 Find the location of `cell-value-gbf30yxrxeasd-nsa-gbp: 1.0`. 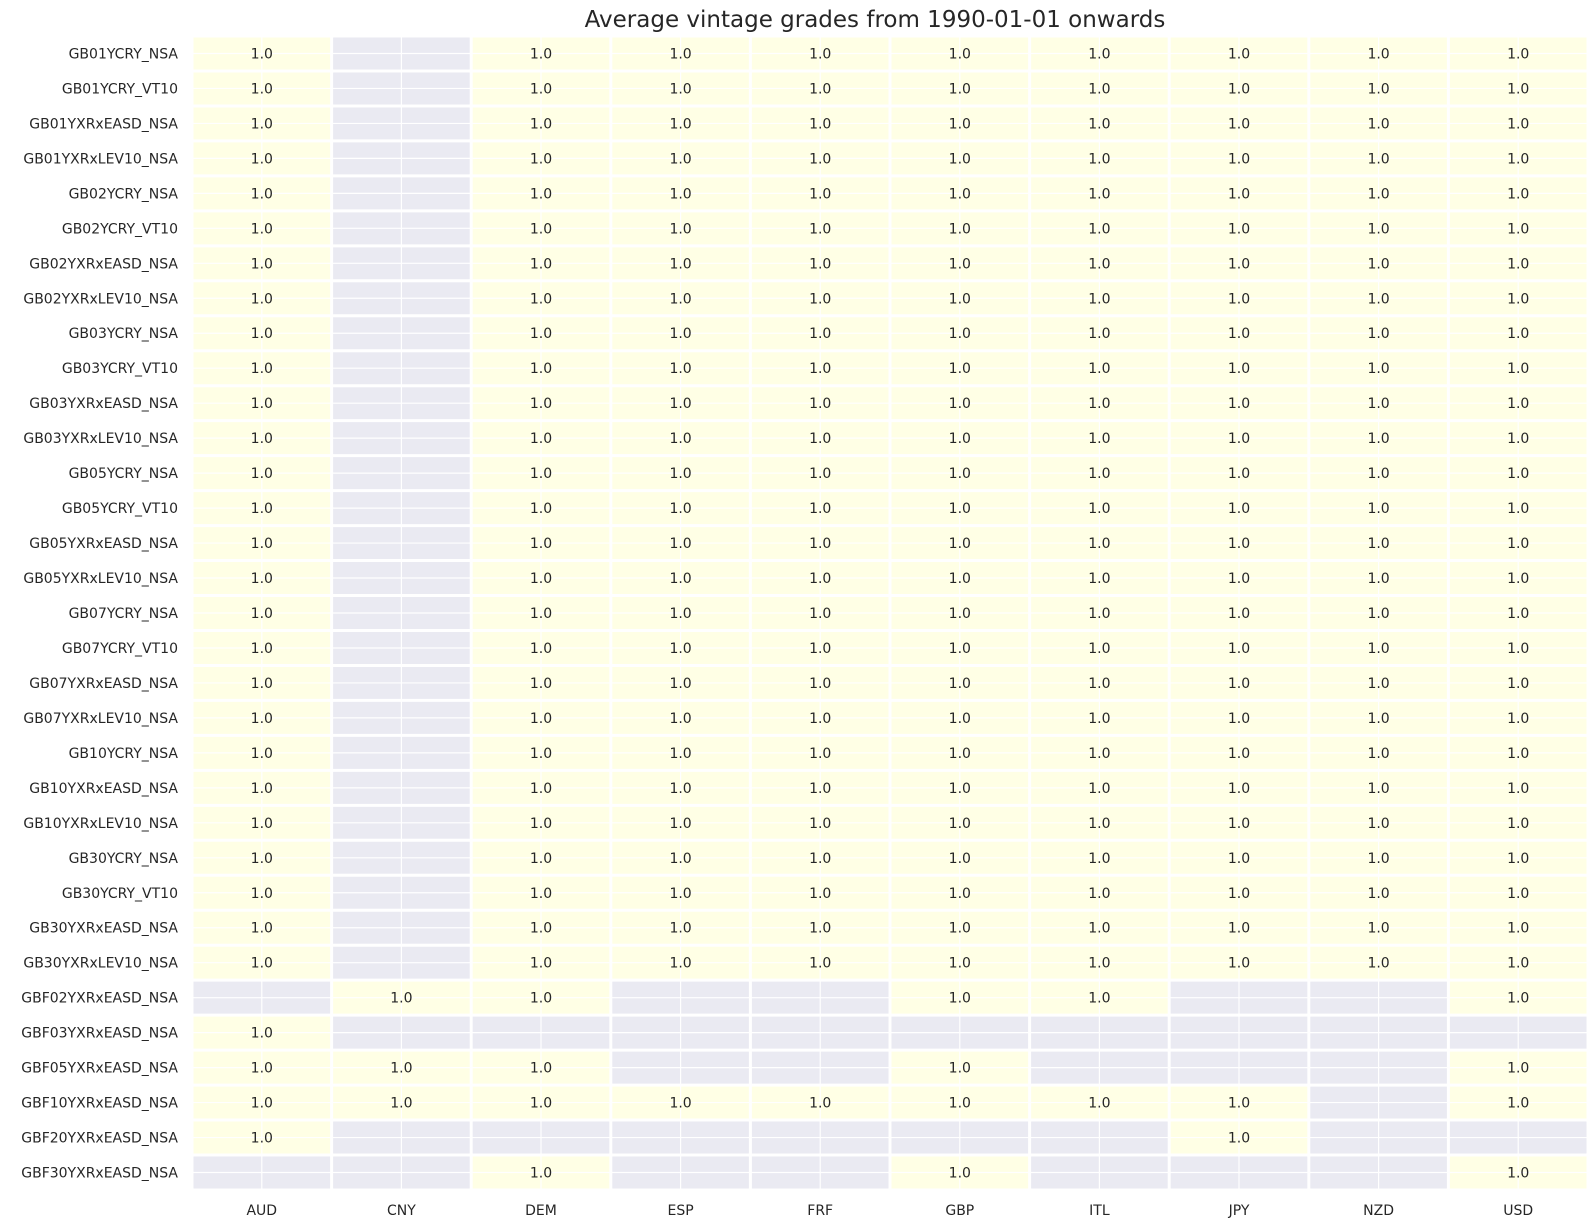

cell-value-gbf30yxrxeasd-nsa-gbp: 1.0 is located at coordinates (960, 1174).